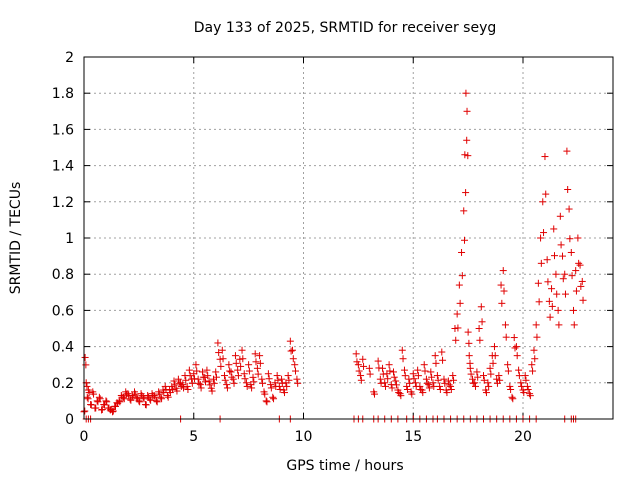 Image resolution: width=640 pixels, height=480 pixels. What do you see at coordinates (63, 203) in the screenshot?
I see `y-tick-label: 1.2` at bounding box center [63, 203].